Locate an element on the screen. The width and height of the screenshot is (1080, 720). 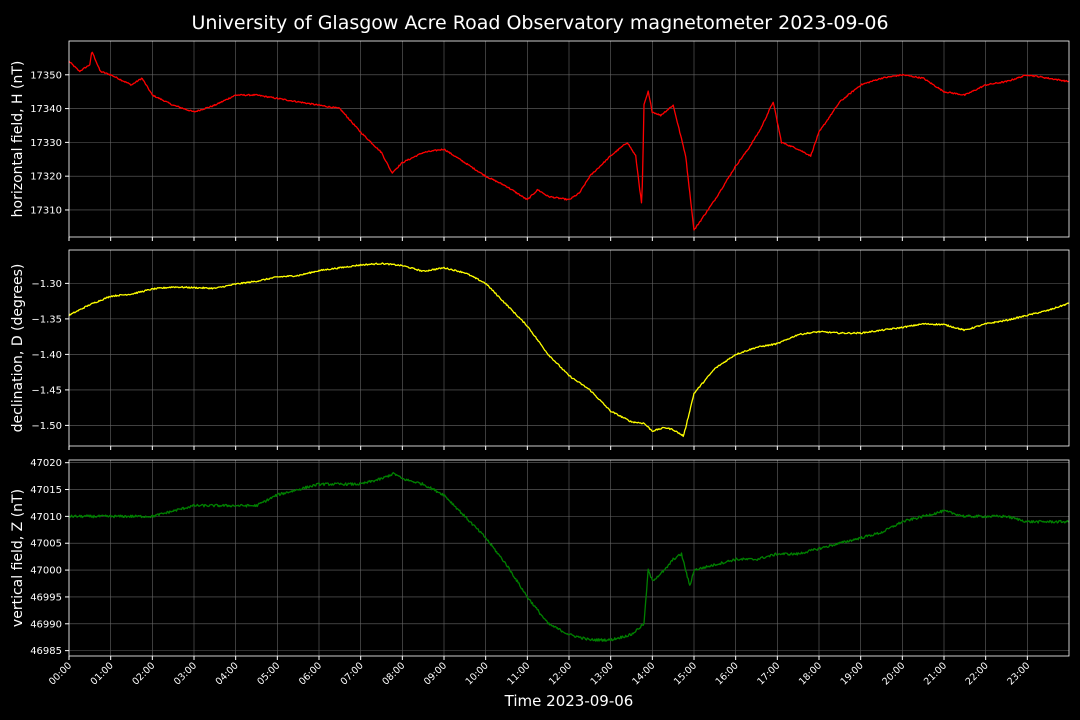
y-tick-label: 17340 is located at coordinates (46, 109).